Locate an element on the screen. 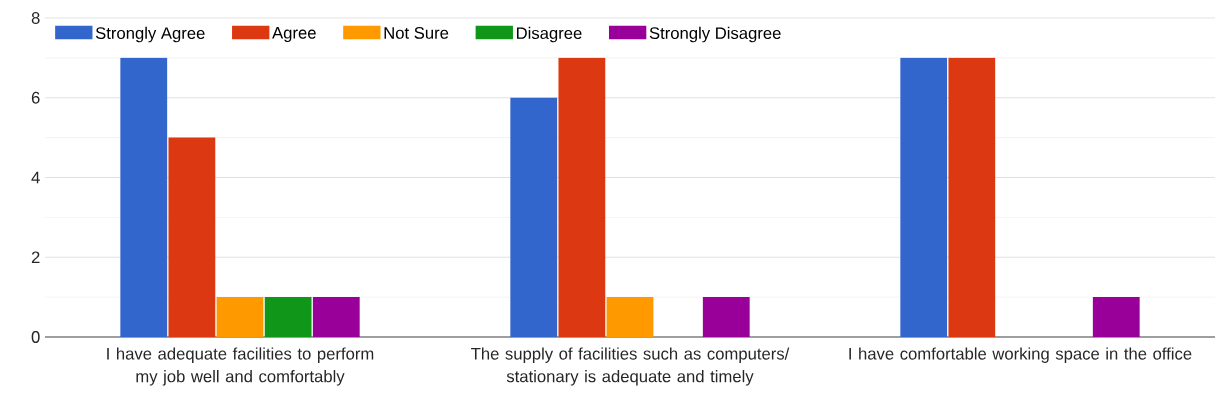  legend-label: Strongly Disagree is located at coordinates (715, 34).